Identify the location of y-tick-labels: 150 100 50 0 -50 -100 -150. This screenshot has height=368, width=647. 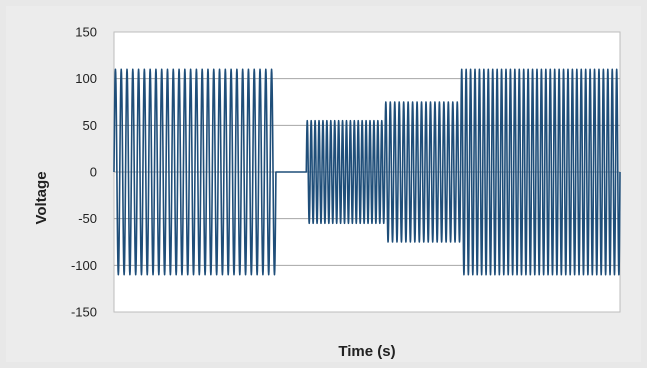
(84, 172).